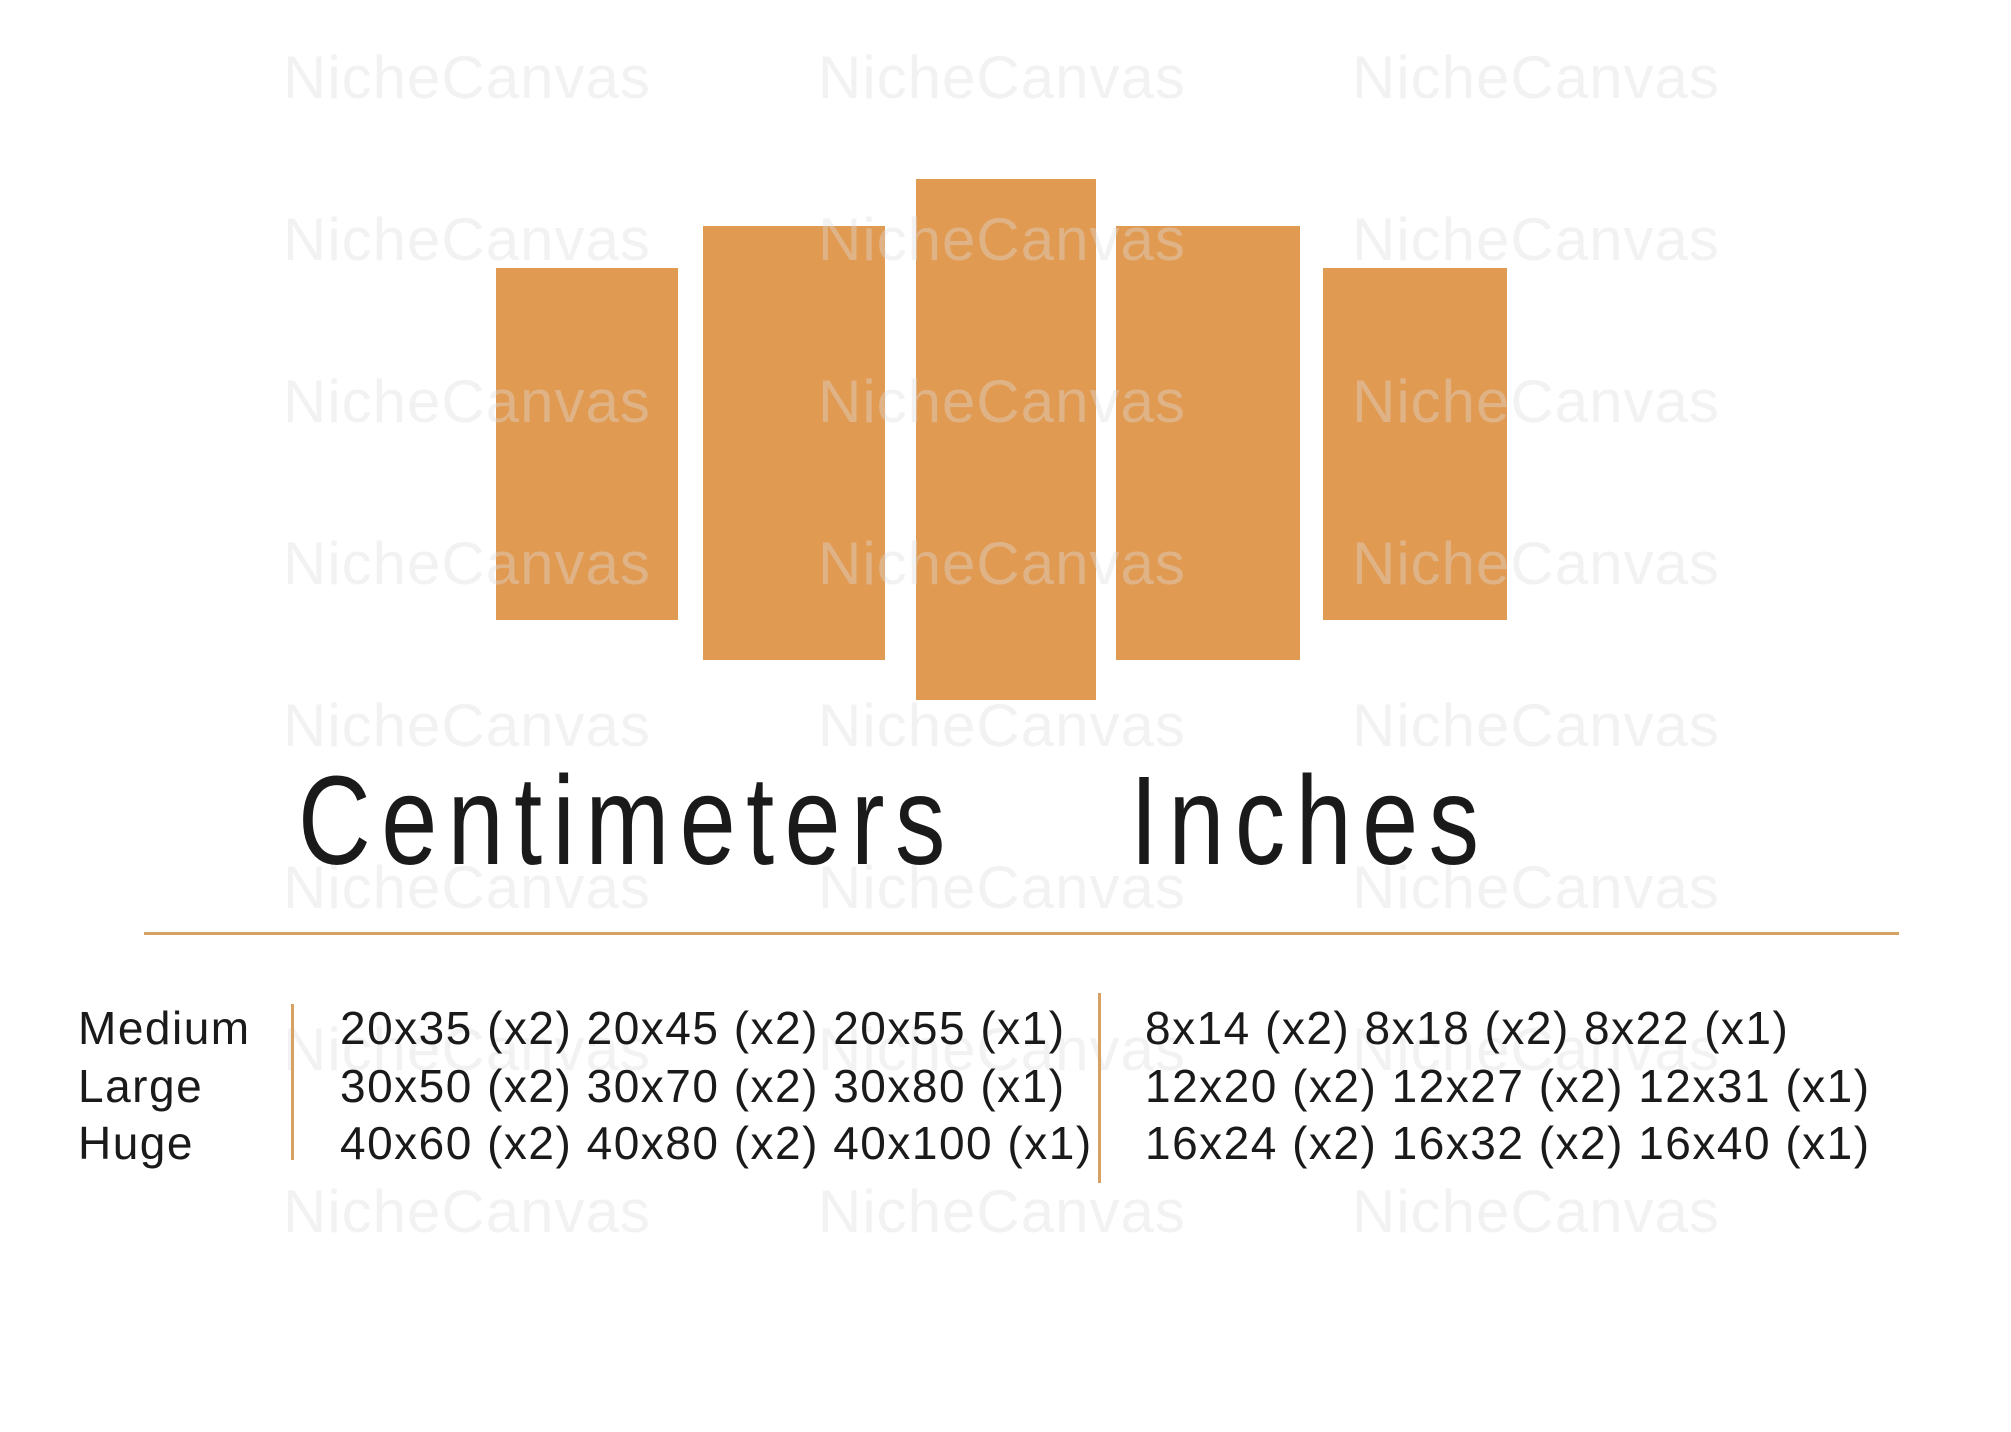 Image resolution: width=2011 pixels, height=1432 pixels. I want to click on cm-sizes: 30x50 (x2) 30x70 (x2) 30x80 (x1), so click(703, 1085).